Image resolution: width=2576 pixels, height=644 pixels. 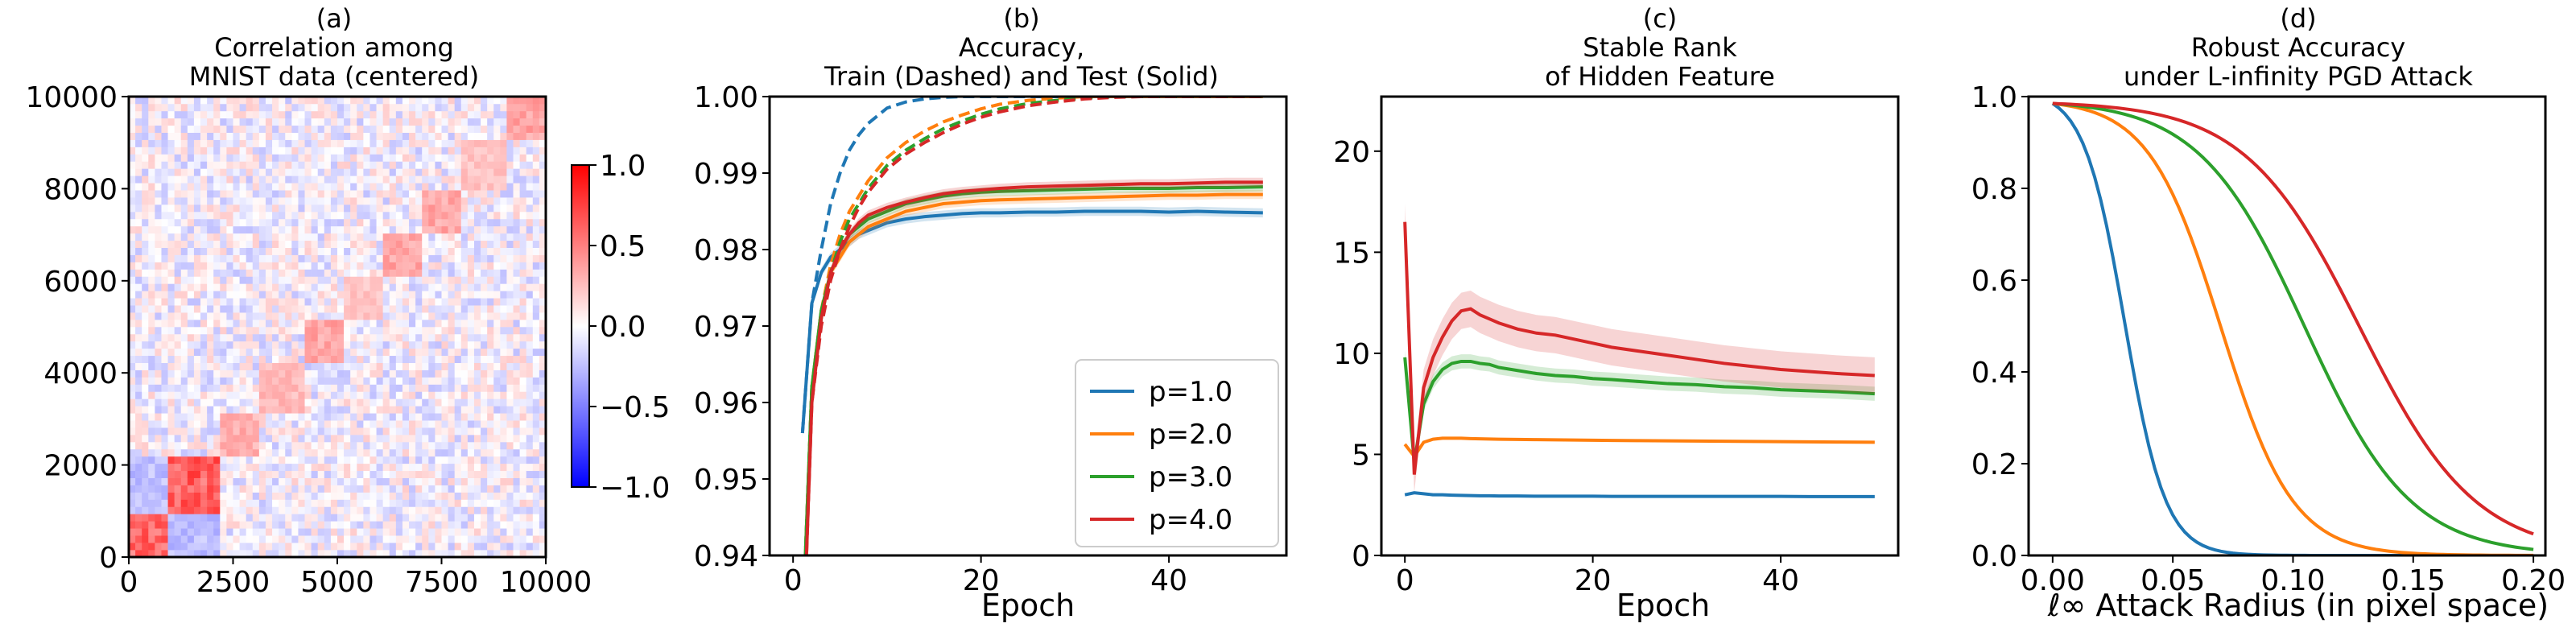 What do you see at coordinates (623, 246) in the screenshot?
I see `colorbar-tick-label: 0.5` at bounding box center [623, 246].